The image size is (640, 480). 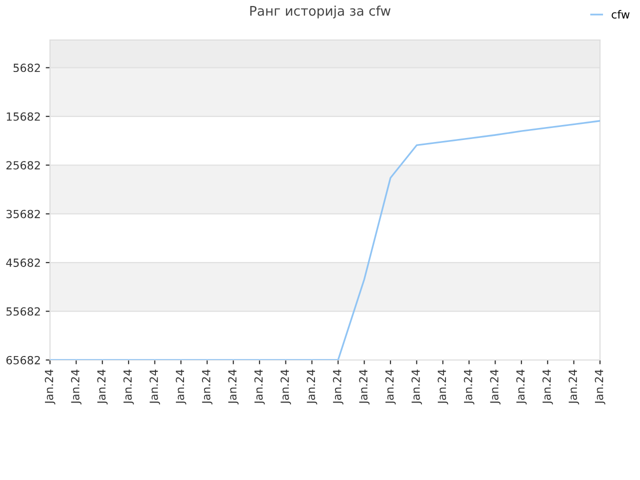 I want to click on legend-label: cfw, so click(x=621, y=14).